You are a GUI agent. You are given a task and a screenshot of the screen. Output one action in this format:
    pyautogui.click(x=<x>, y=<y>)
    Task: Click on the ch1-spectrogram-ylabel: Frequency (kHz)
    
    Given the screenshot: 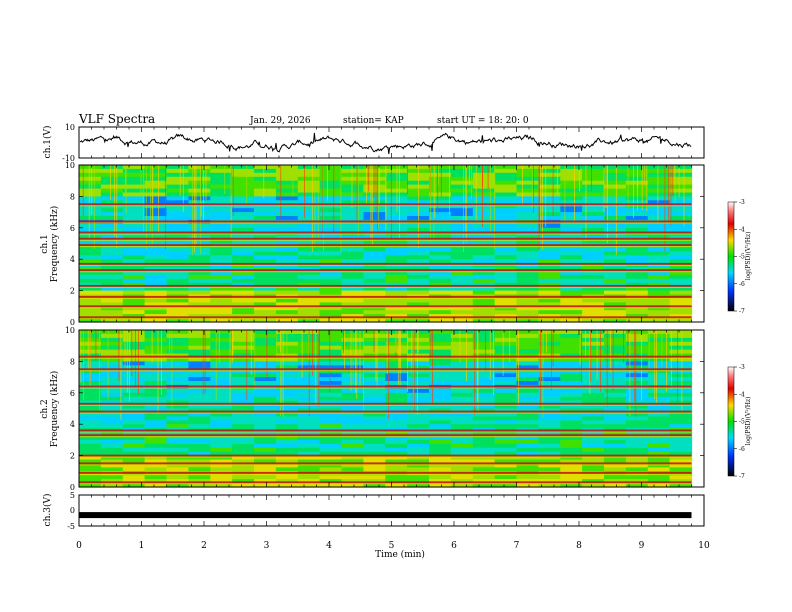 What is the action you would take?
    pyautogui.click(x=54, y=244)
    